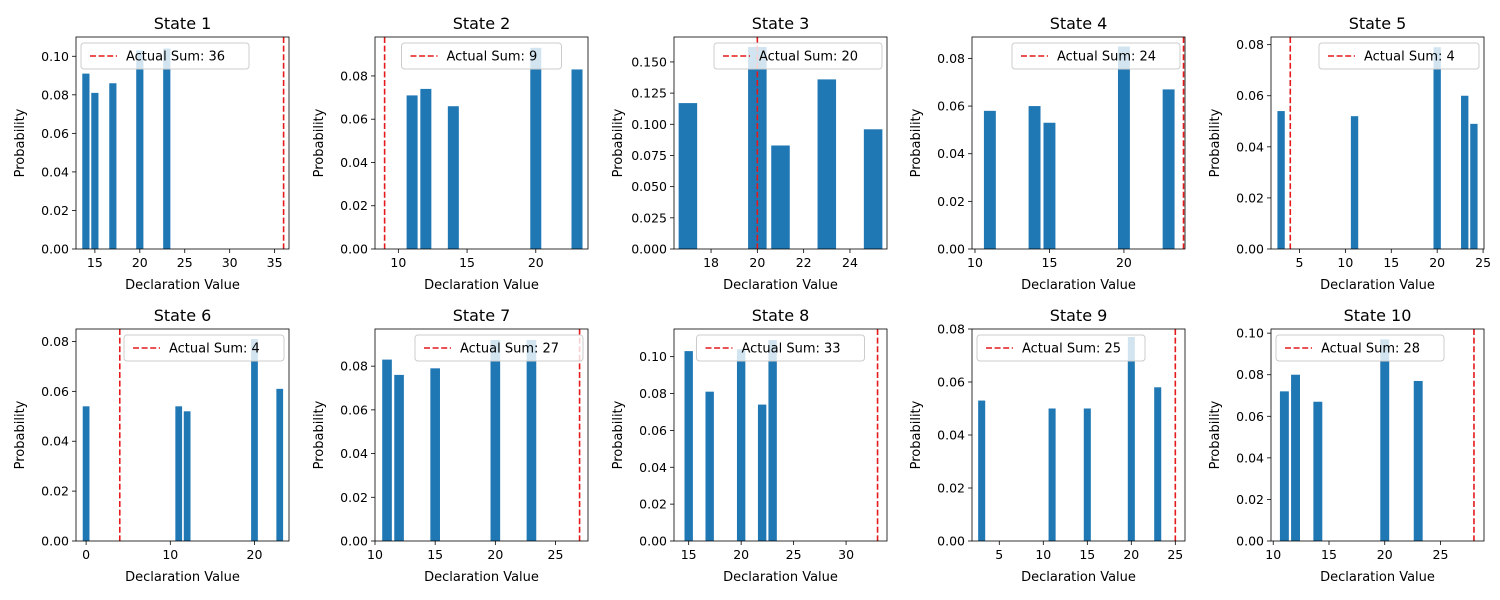 This screenshot has width=1500, height=600. I want to click on legend-label: Actual Sum: 25, so click(1071, 349).